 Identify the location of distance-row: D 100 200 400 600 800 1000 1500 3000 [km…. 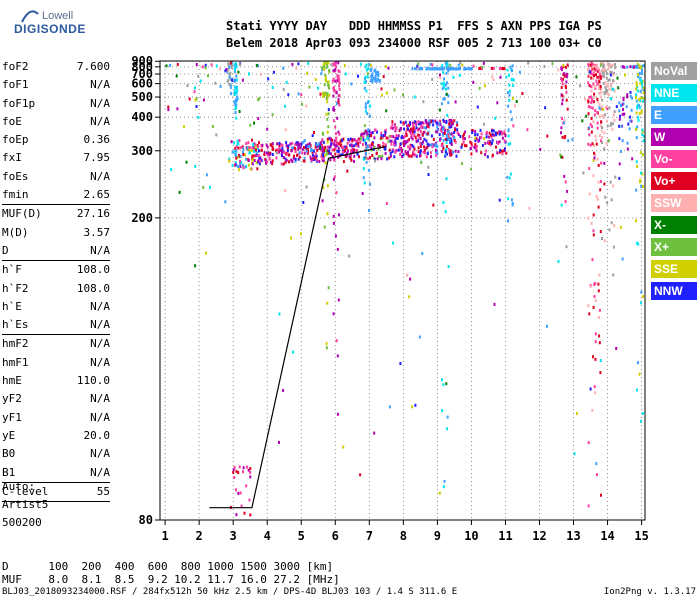
(168, 566).